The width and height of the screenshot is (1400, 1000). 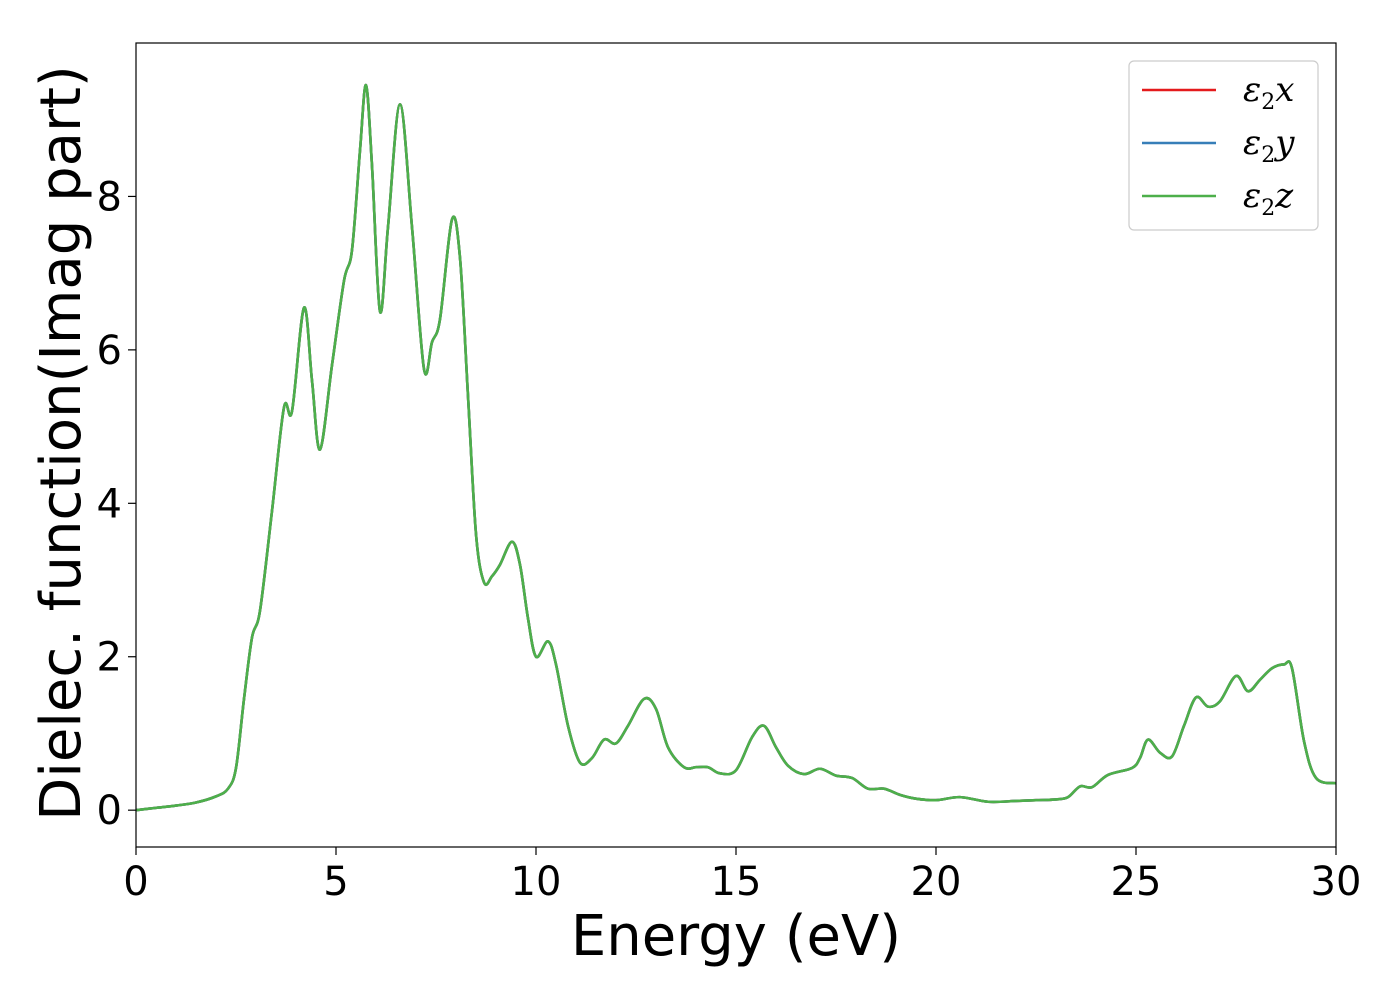 What do you see at coordinates (335, 882) in the screenshot?
I see `x-tick-label: 5` at bounding box center [335, 882].